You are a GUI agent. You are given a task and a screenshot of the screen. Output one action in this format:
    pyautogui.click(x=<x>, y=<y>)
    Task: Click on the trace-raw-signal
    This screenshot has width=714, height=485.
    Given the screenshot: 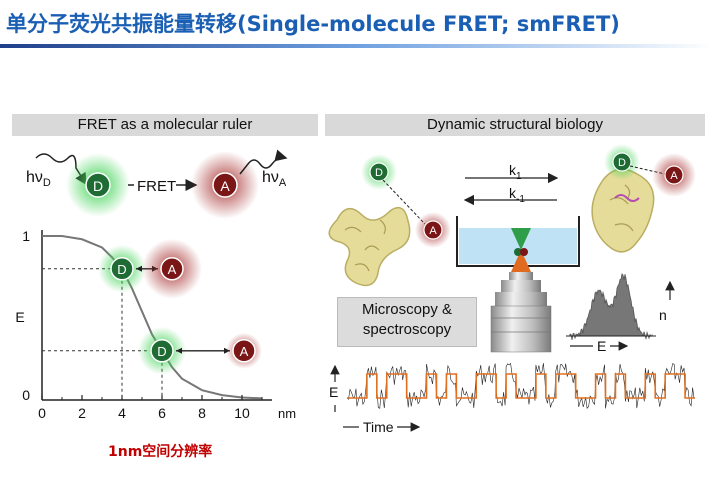 What is the action you would take?
    pyautogui.click(x=520, y=386)
    